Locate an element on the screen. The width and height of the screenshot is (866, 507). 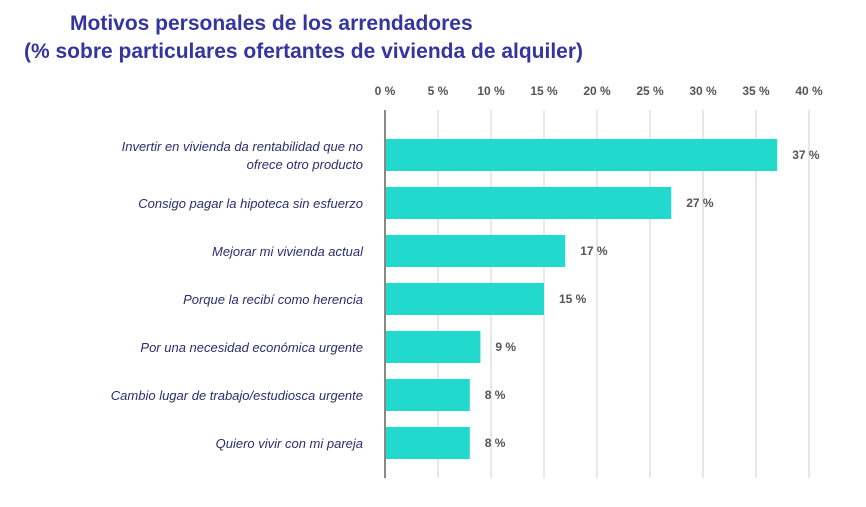
category-label: Porque la recibí como herencia is located at coordinates (273, 299).